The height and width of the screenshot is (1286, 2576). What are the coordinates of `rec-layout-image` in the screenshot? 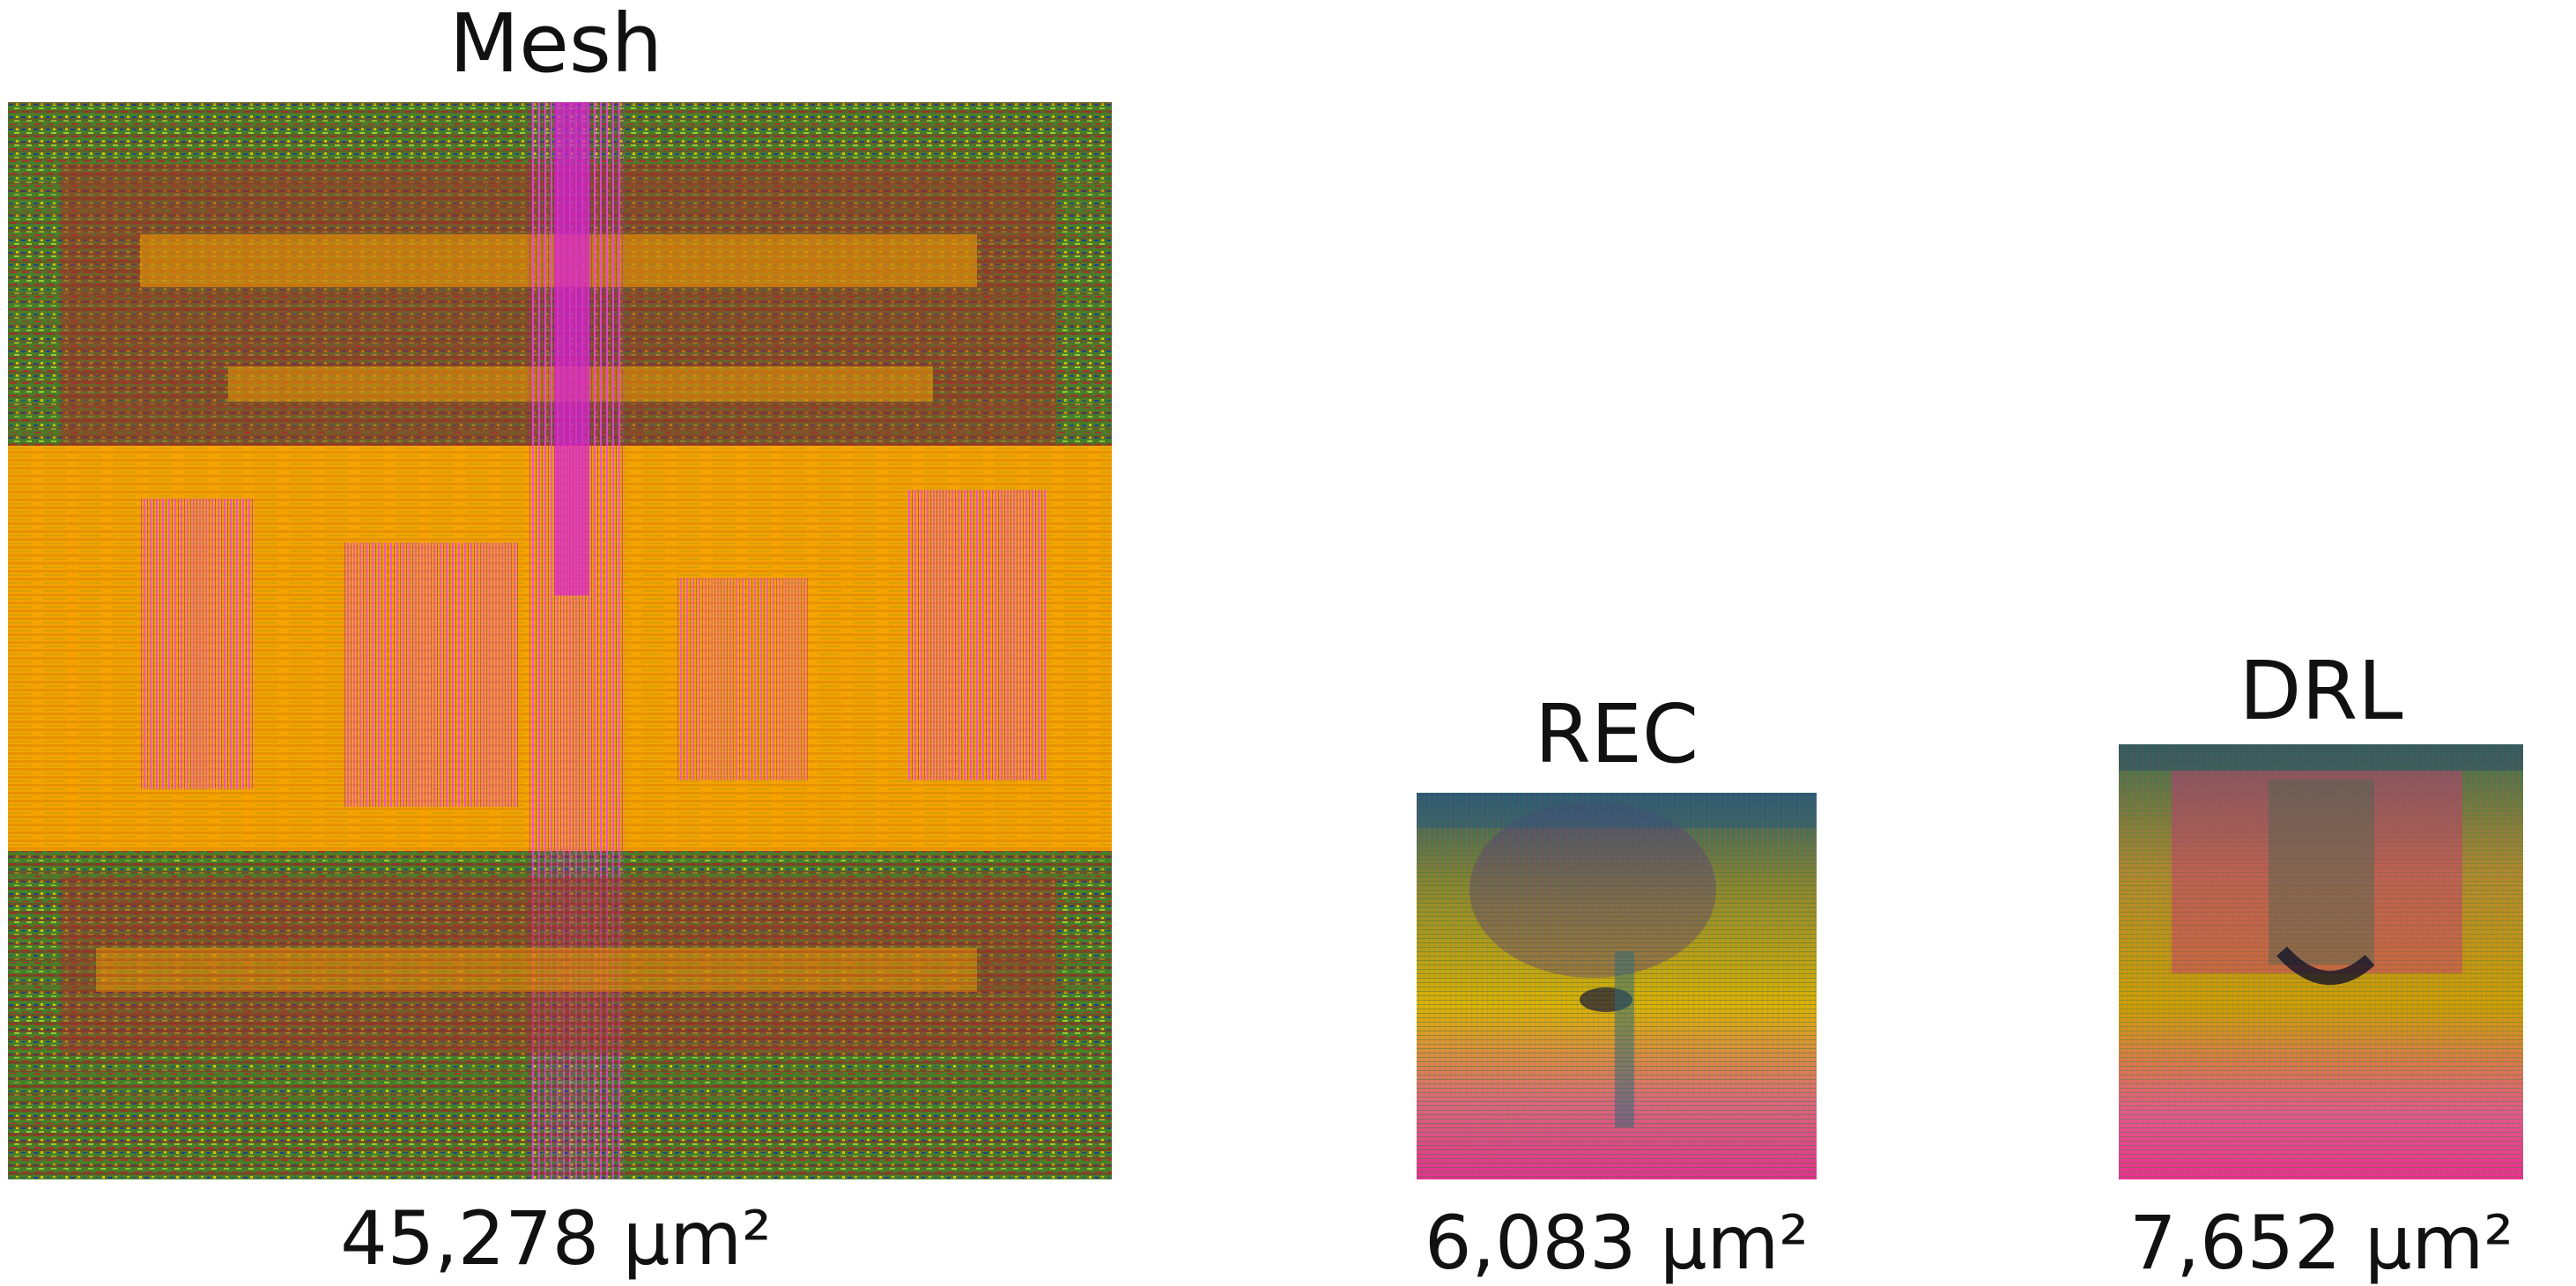 It's located at (1617, 986).